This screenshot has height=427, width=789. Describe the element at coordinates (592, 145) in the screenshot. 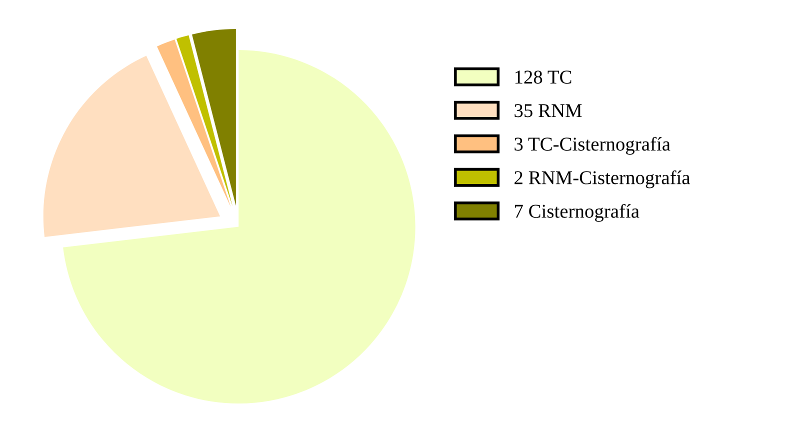

I see `legend-label: 3 TC-Cisternografía` at that location.